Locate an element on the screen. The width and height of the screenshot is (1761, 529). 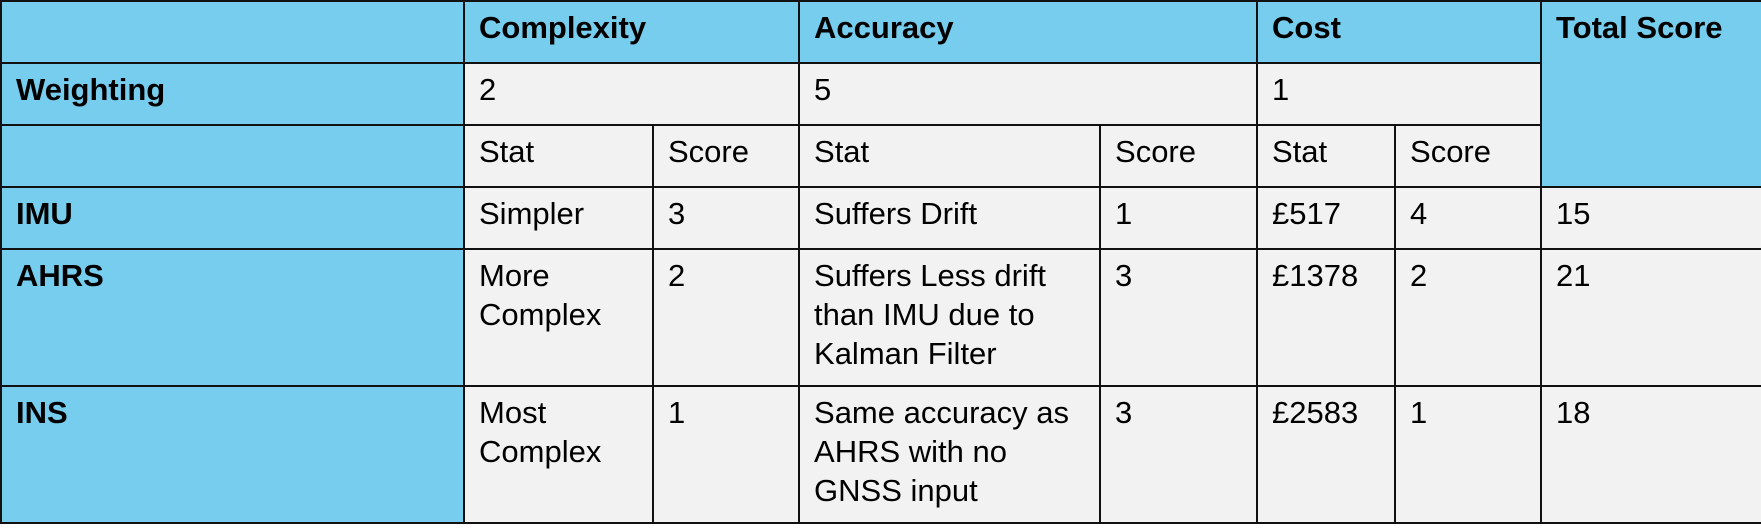
total-score-header: Total Score is located at coordinates (1650, 94).